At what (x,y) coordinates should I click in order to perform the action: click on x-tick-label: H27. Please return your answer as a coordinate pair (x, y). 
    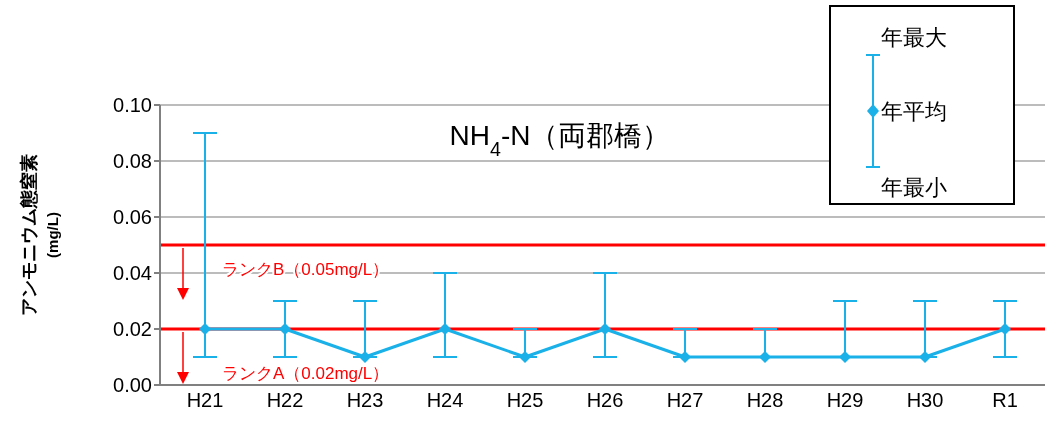
    Looking at the image, I should click on (685, 400).